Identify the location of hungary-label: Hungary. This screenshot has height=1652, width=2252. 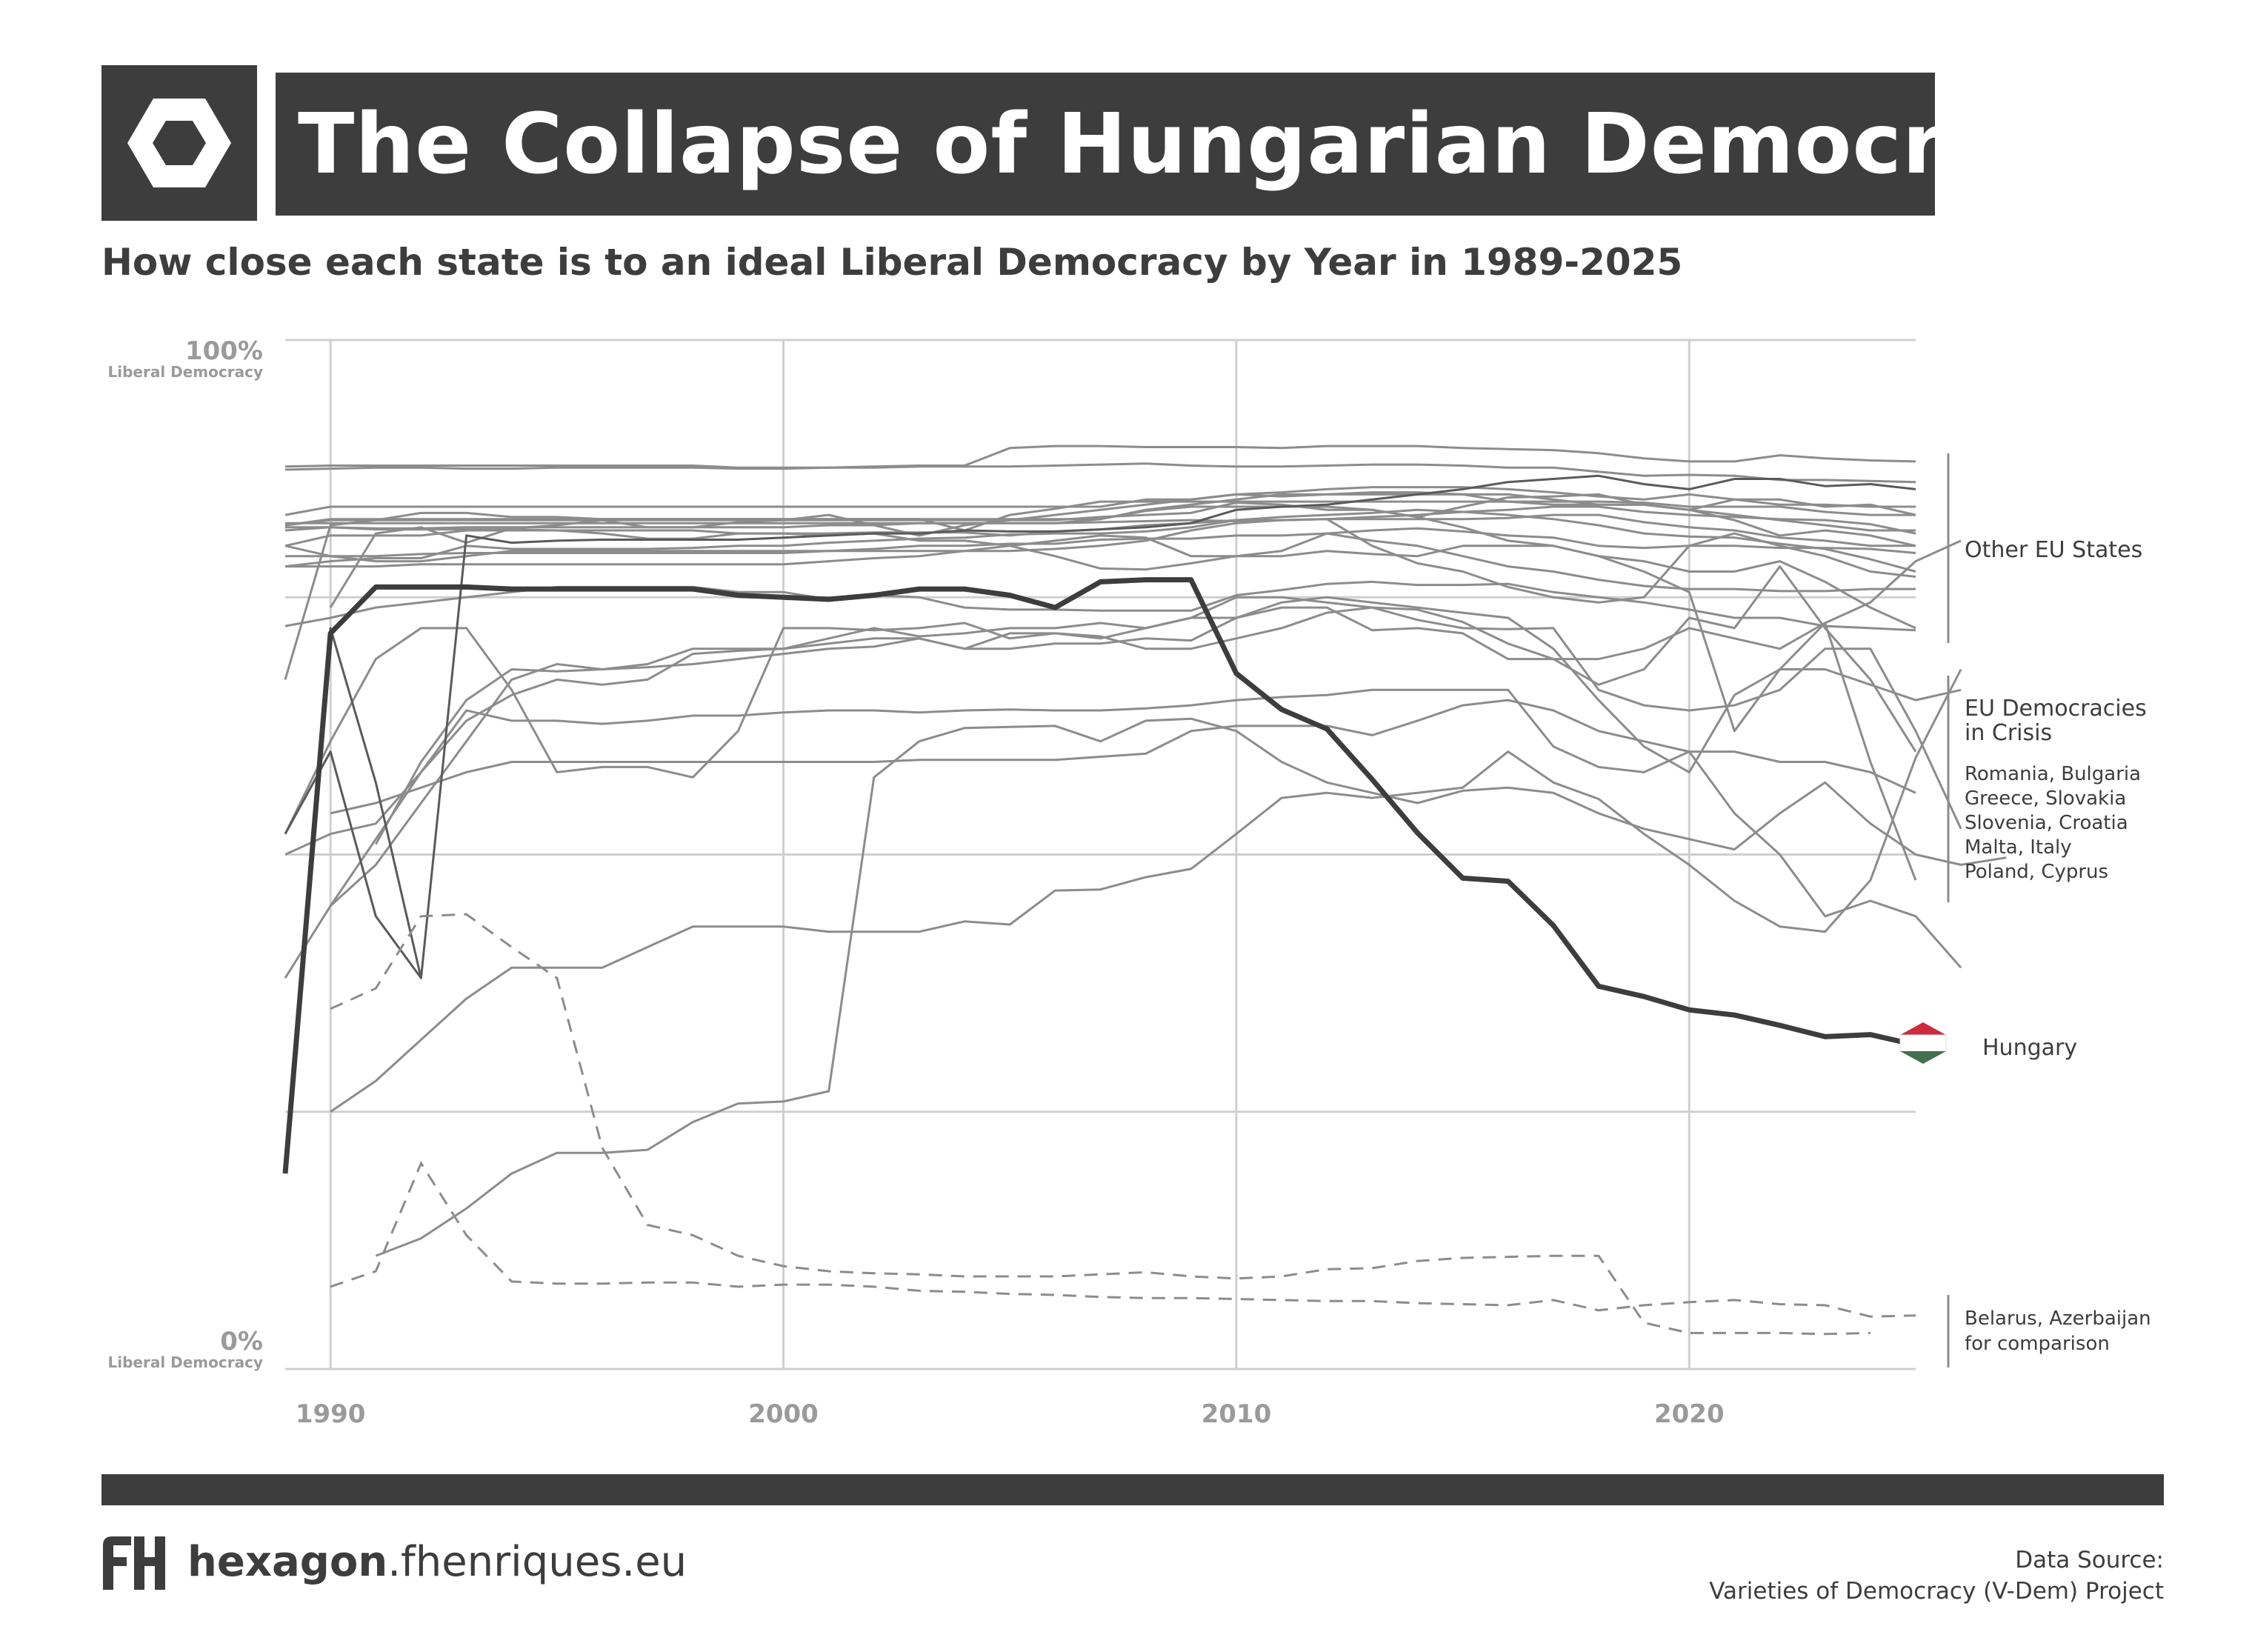
(2029, 1048).